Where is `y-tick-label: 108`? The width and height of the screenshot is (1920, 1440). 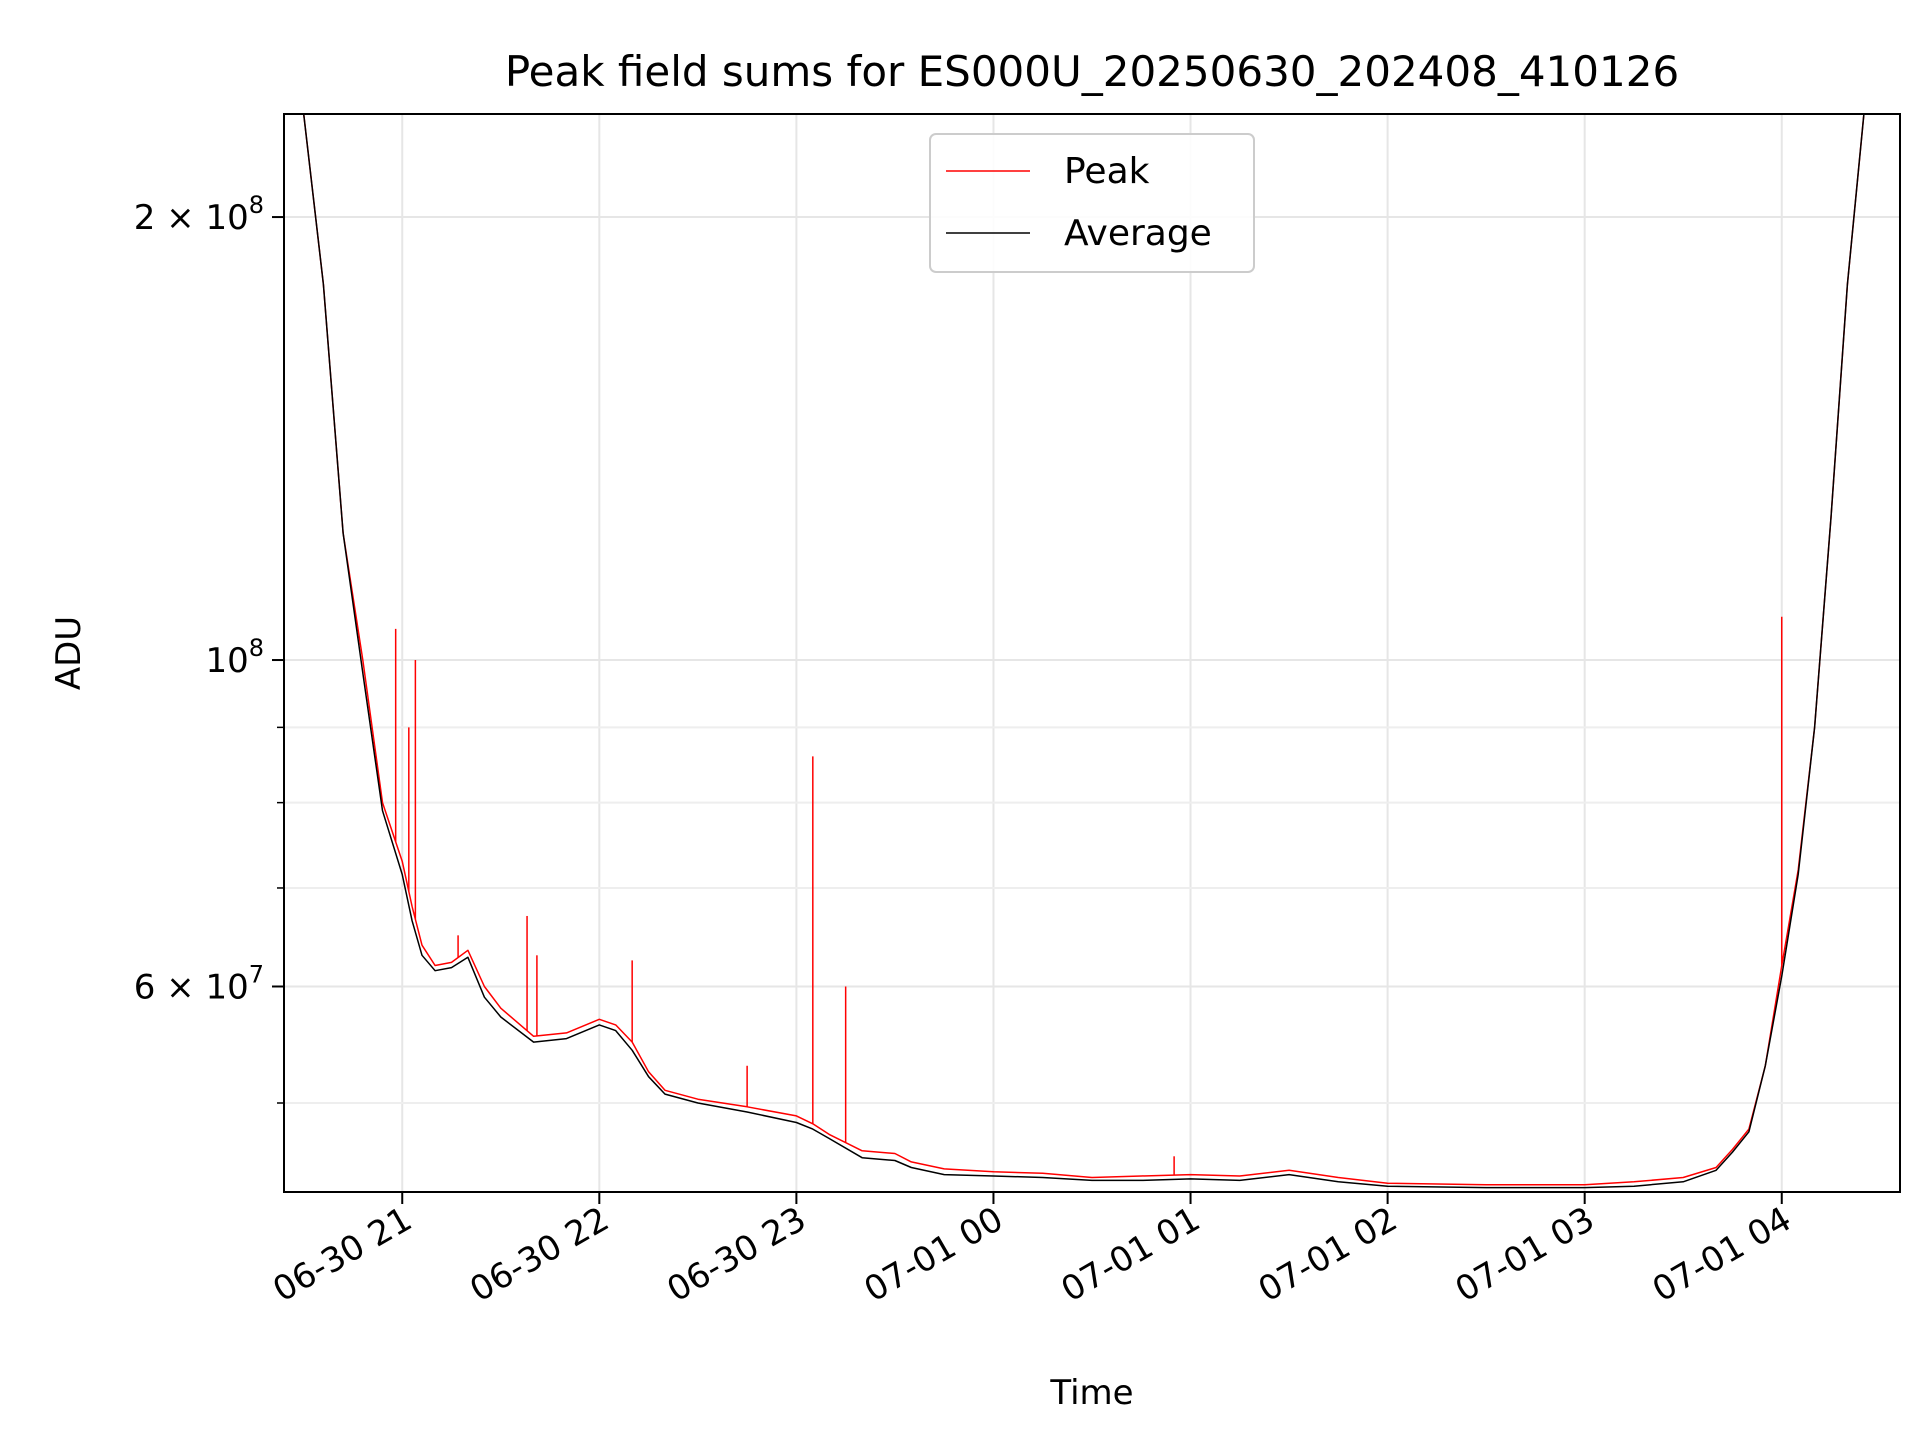 y-tick-label: 108 is located at coordinates (234, 657).